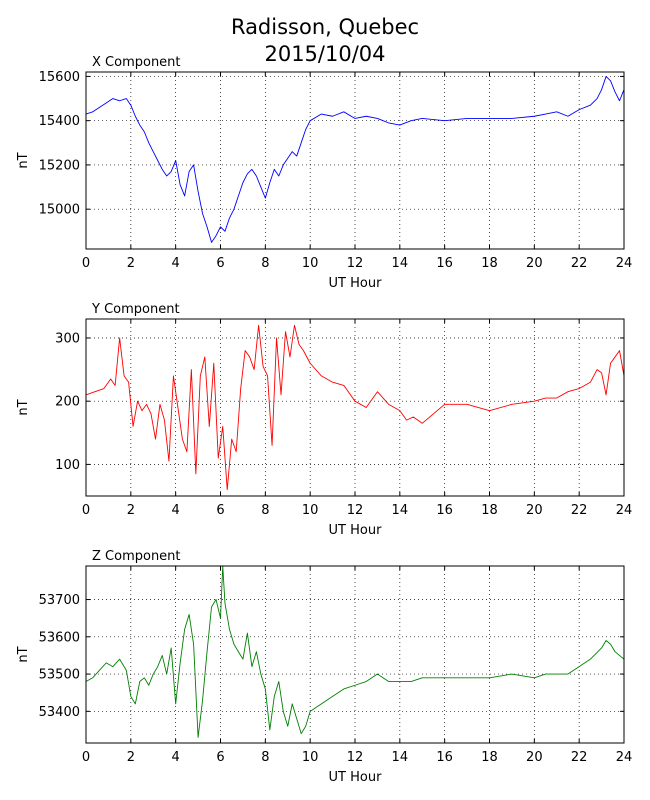 This screenshot has width=650, height=800. I want to click on figure-title-line-2: 2015/10/04, so click(324, 54).